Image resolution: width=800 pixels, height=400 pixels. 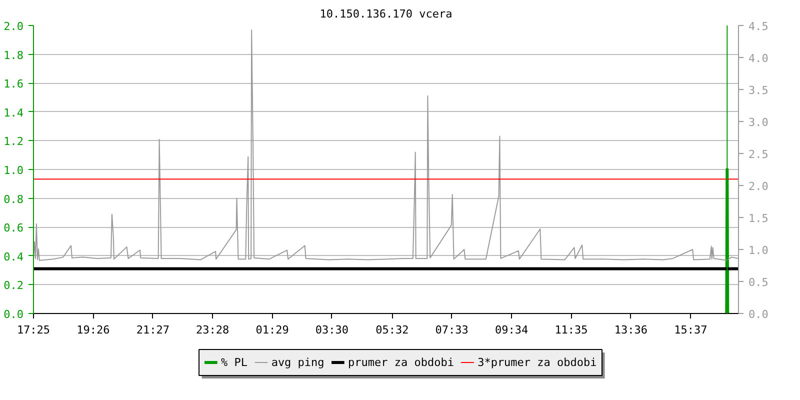 I want to click on x-tick-label: 11:35, so click(x=571, y=330).